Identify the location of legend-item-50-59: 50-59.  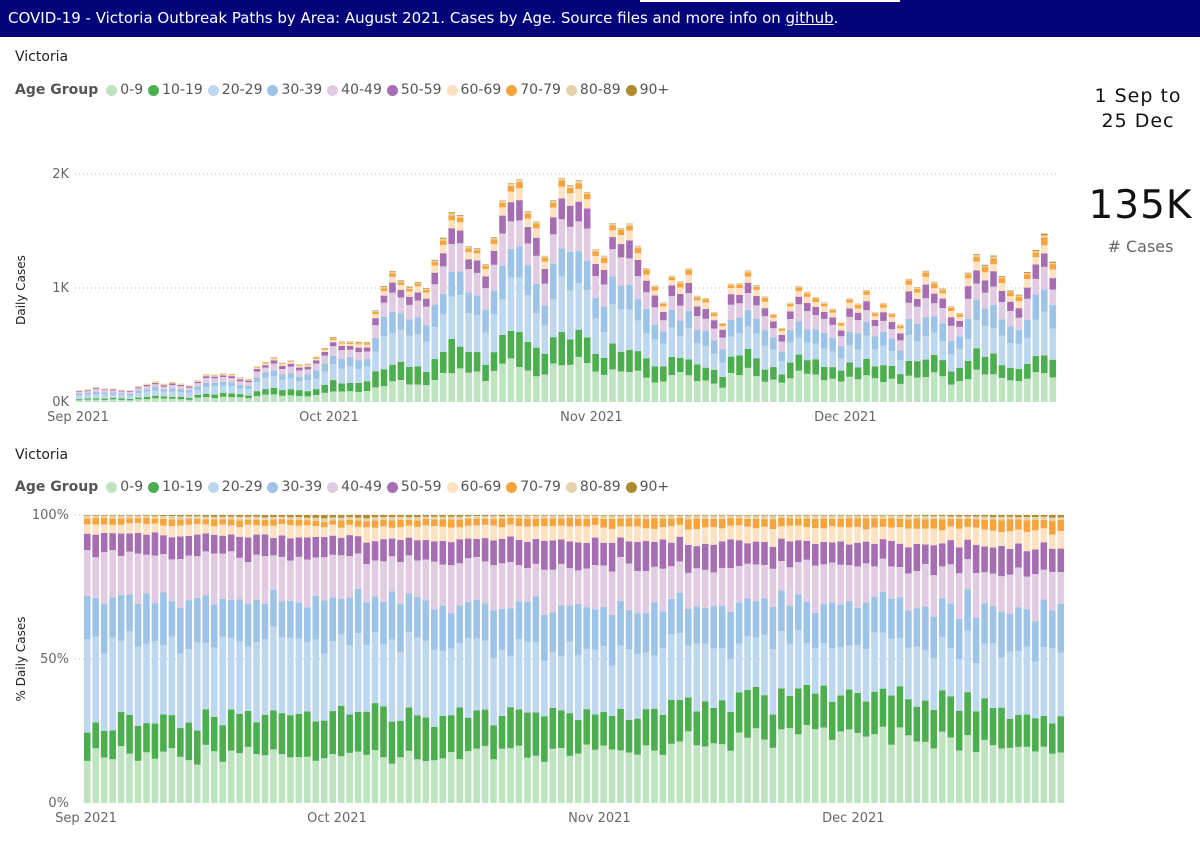
(414, 90).